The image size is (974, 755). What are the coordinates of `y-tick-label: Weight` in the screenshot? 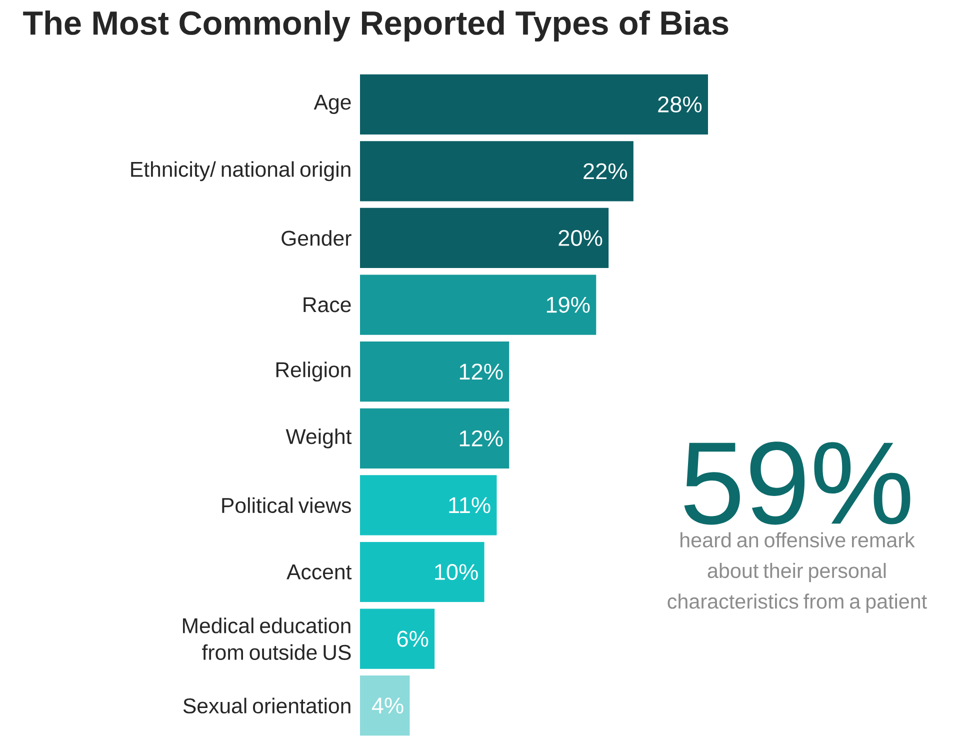 It's located at (319, 438).